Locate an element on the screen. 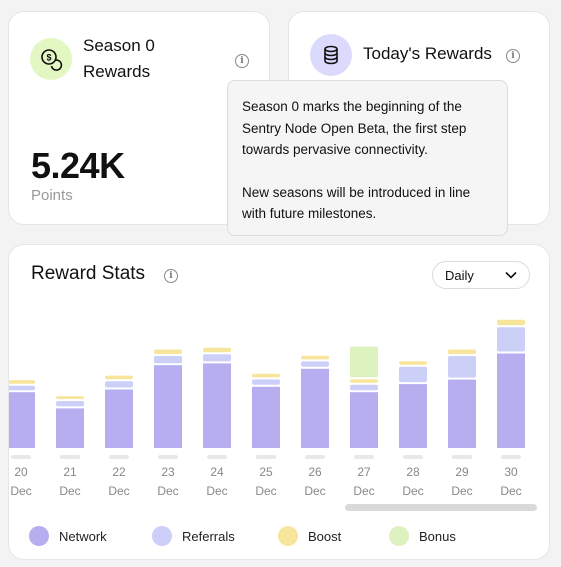 This screenshot has height=567, width=561. x-tick-day: 26 is located at coordinates (315, 472).